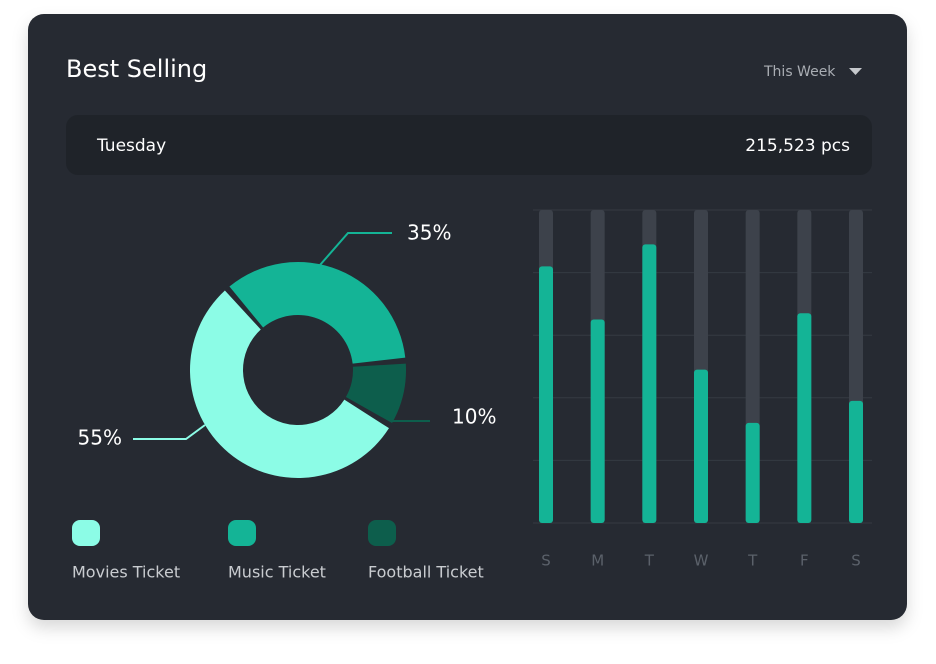  What do you see at coordinates (855, 71) in the screenshot?
I see `dropdown-caret` at bounding box center [855, 71].